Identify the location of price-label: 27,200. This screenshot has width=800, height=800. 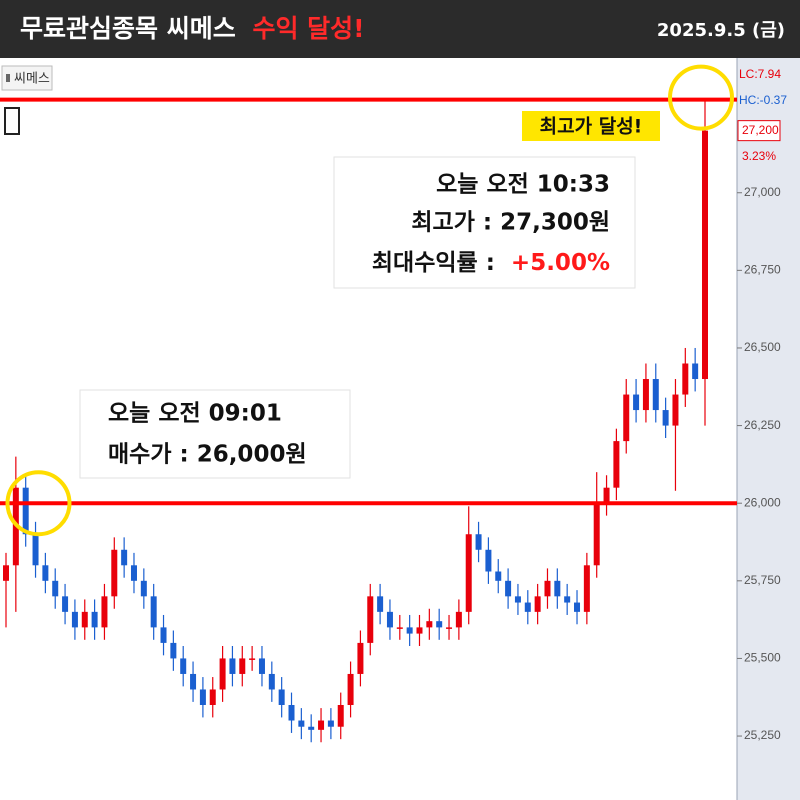
(760, 130).